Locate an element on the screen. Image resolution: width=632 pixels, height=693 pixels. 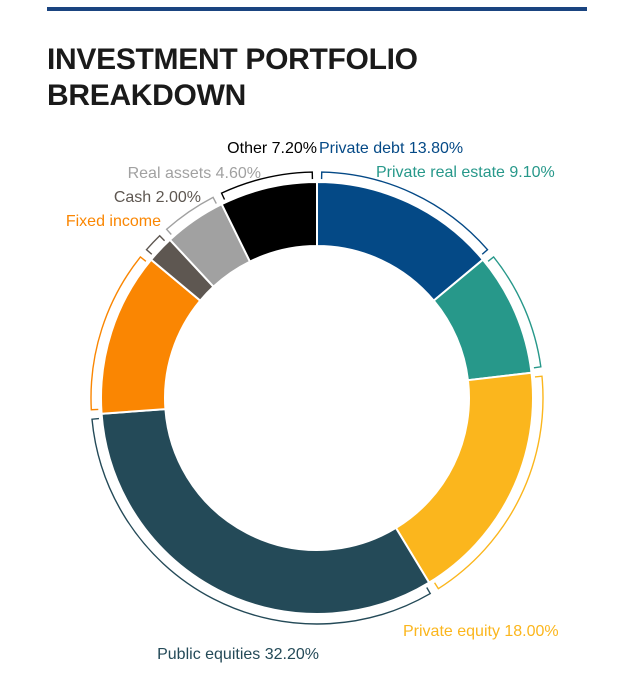
bracket-other is located at coordinates (267, 185).